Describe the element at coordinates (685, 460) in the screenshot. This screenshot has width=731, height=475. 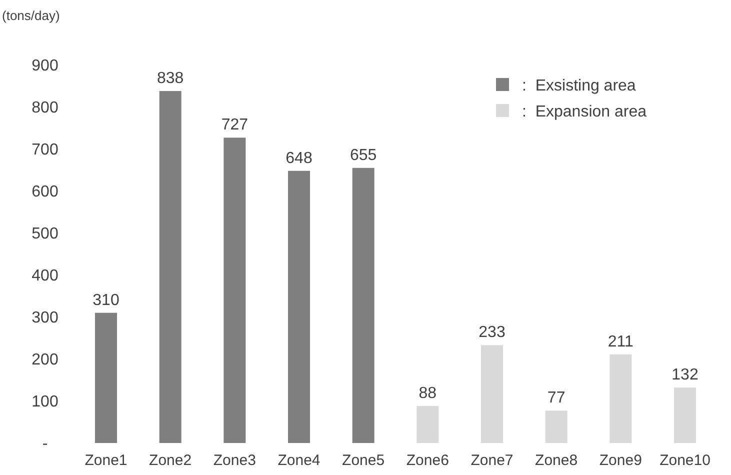
I see `x-tick-label: Zone10` at that location.